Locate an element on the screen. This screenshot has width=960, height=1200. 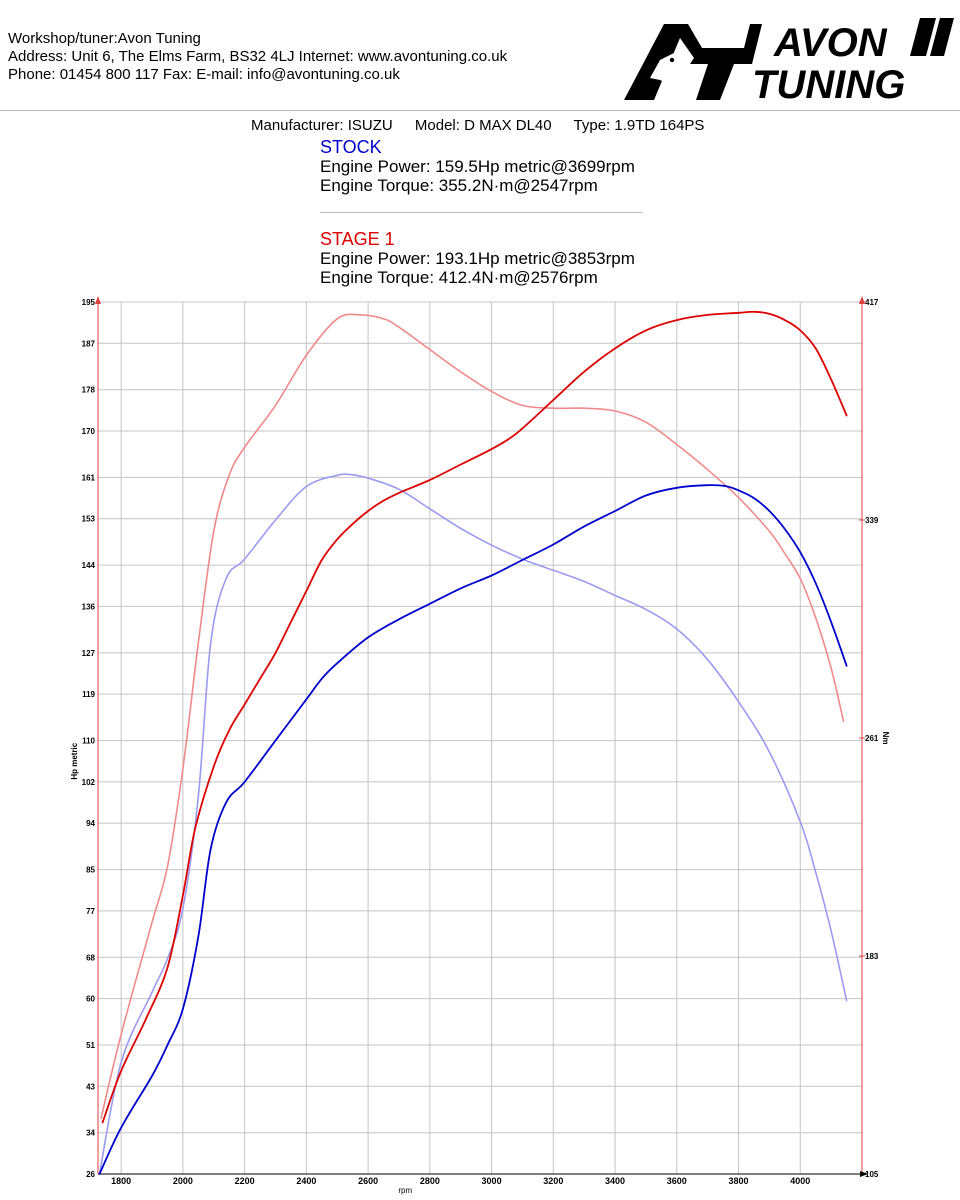
logo-a-emblem is located at coordinates (693, 62).